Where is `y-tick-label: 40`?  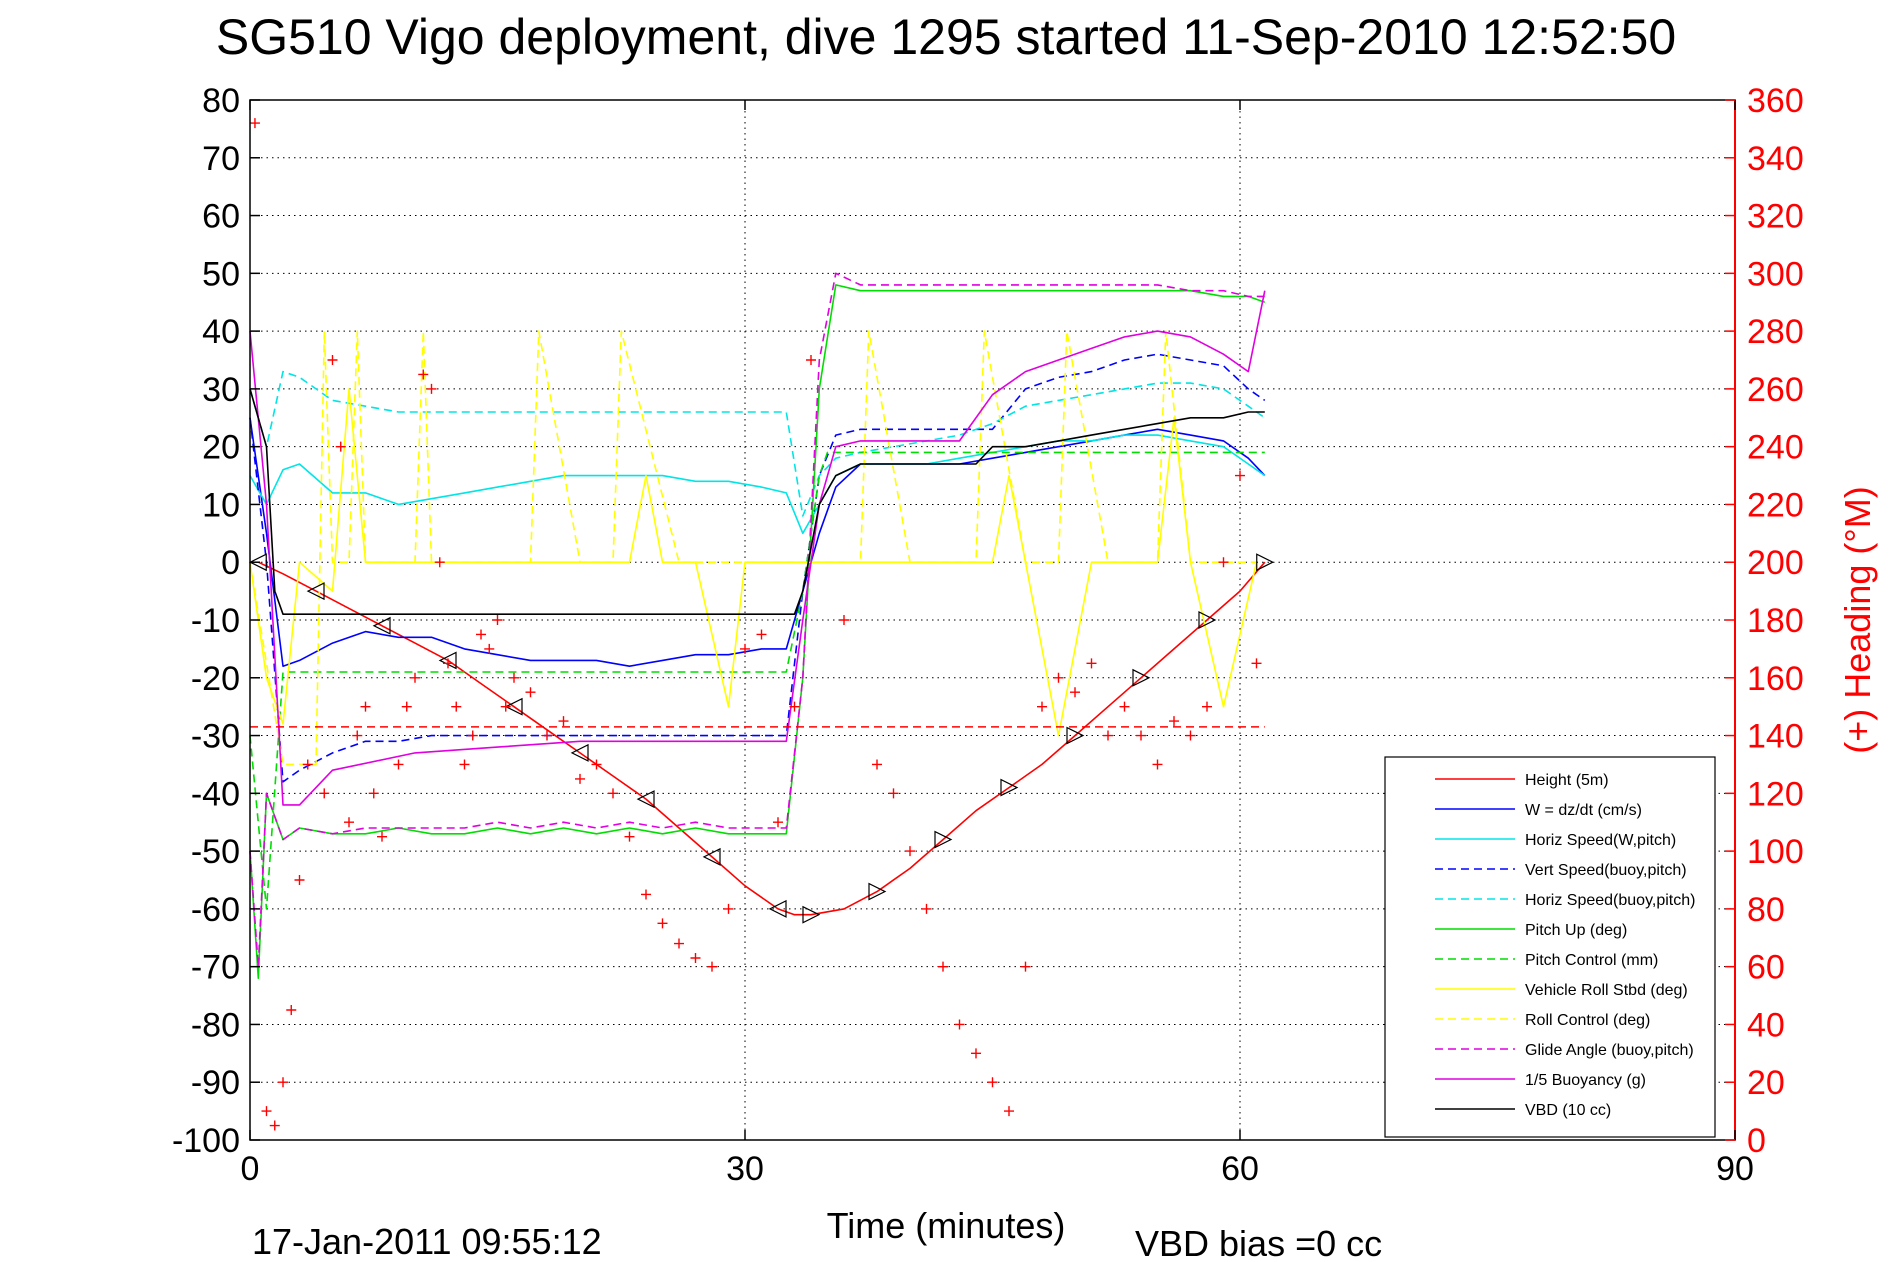
y-tick-label: 40 is located at coordinates (221, 332).